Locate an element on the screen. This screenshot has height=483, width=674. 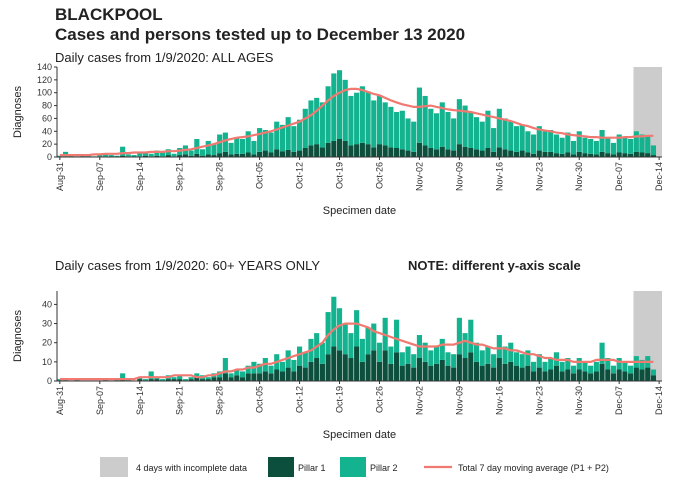
y-tick-label: 10 is located at coordinates (47, 362).